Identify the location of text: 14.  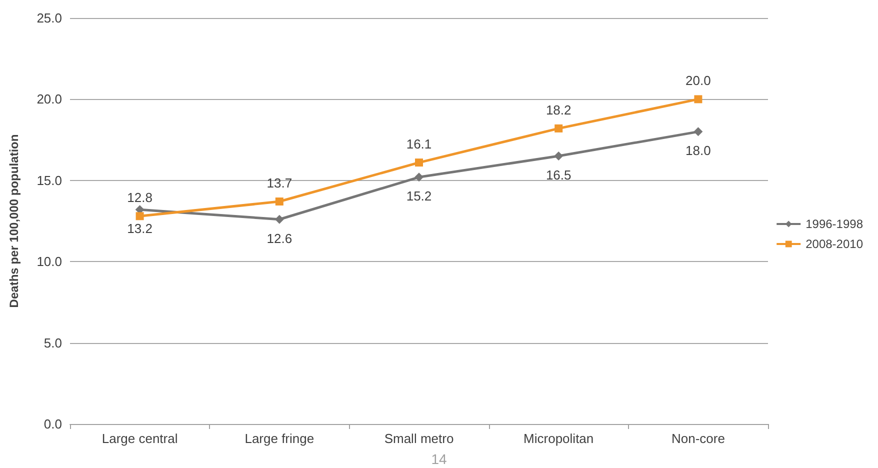
(439, 459).